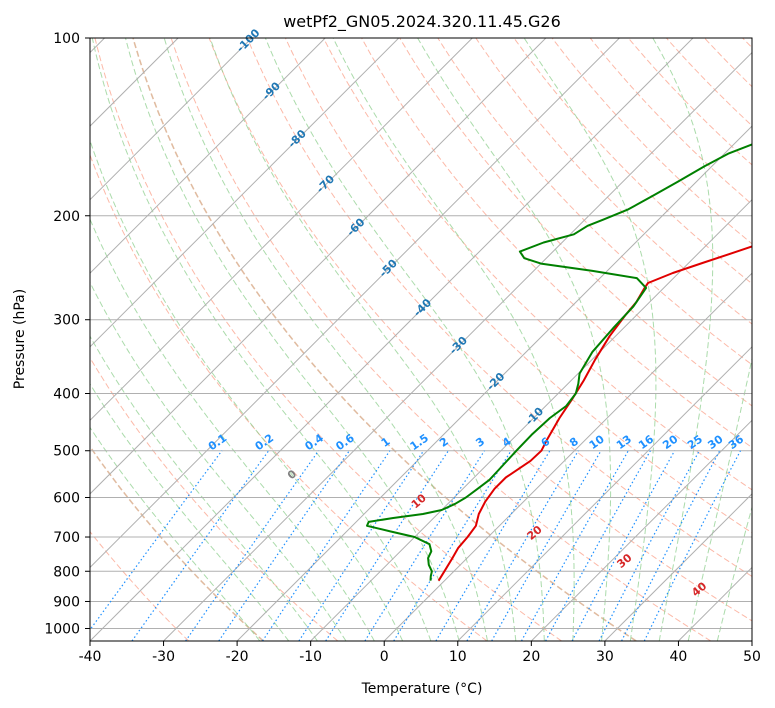 This screenshot has width=775, height=708. I want to click on y-tick-label: 400, so click(66, 395).